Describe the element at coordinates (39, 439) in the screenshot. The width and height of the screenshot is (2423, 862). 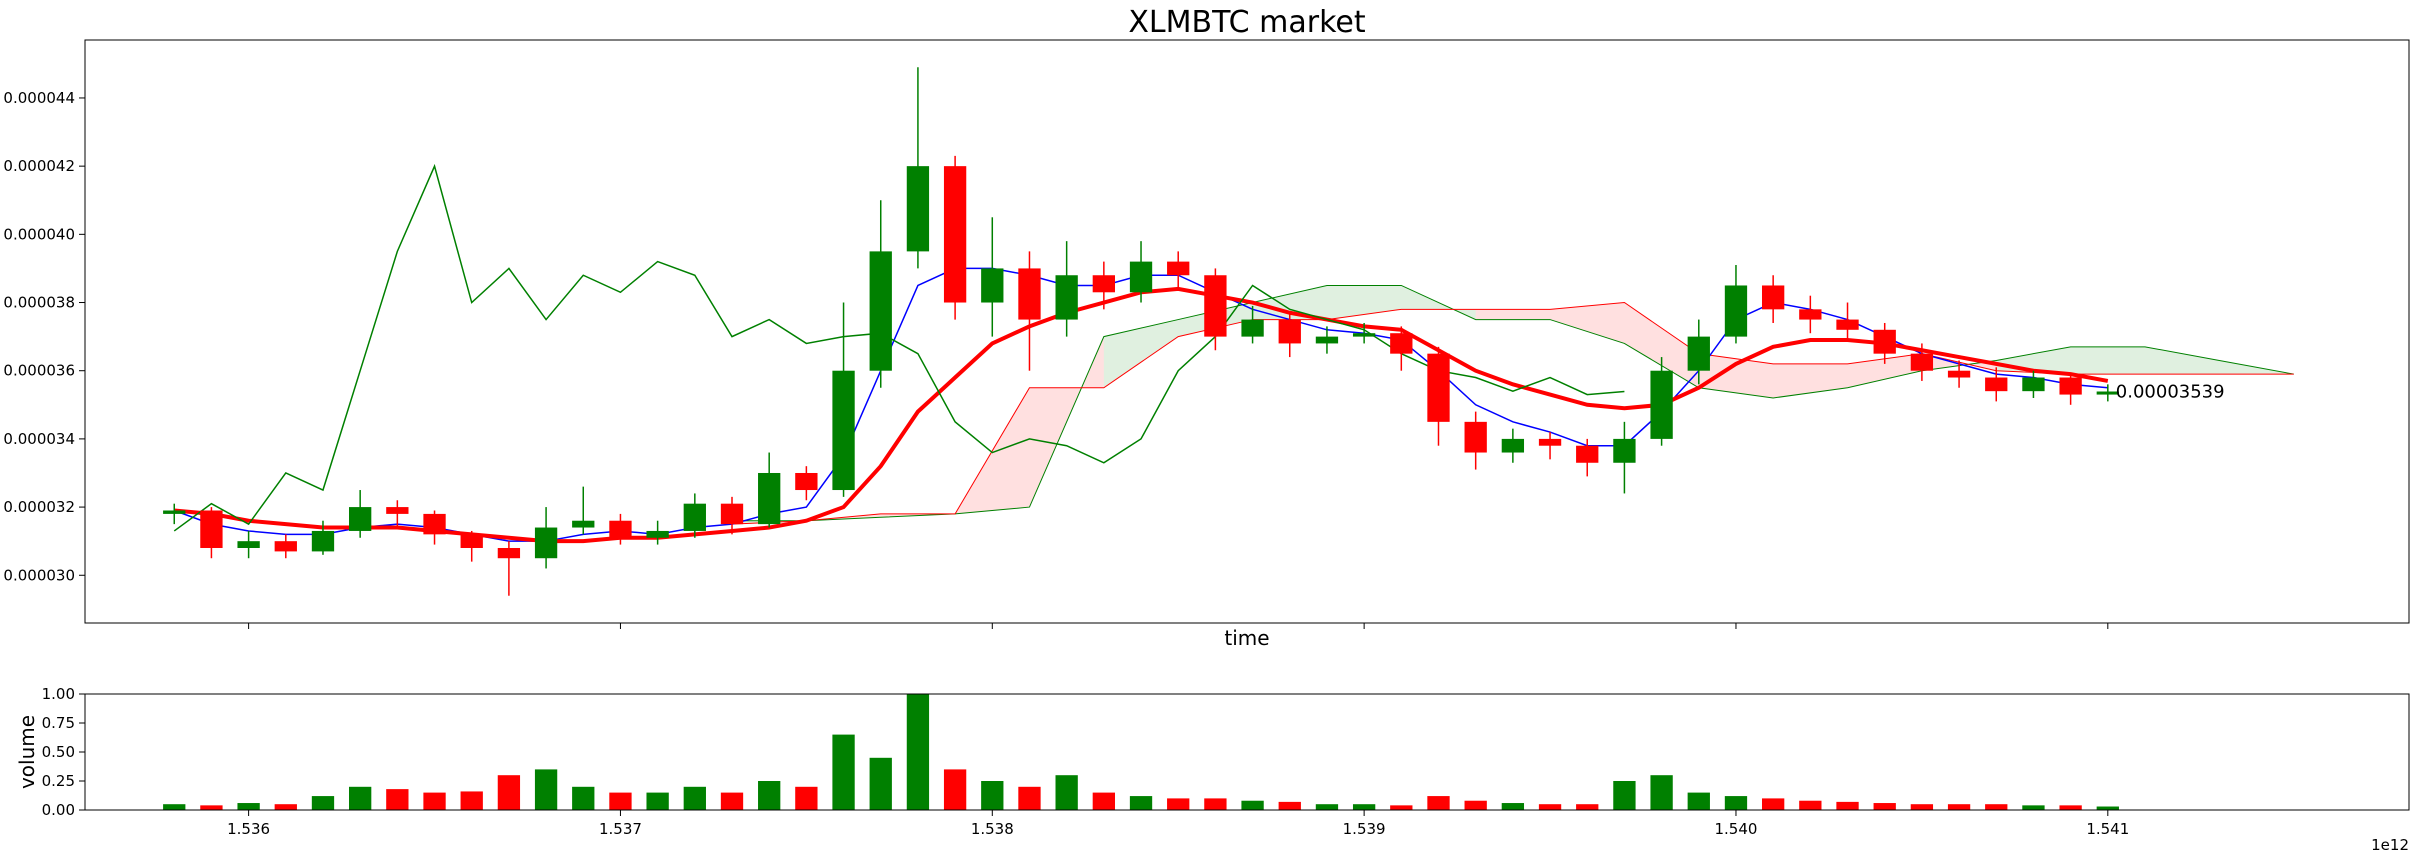
I see `y-tick-label: 0.000034` at that location.